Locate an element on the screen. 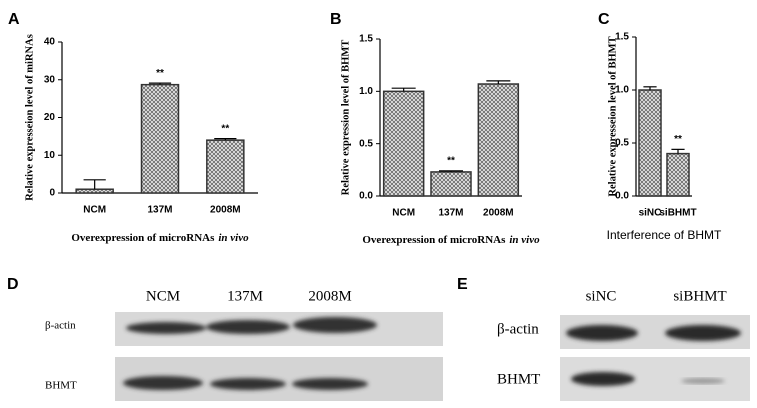  lane-label: 2008M is located at coordinates (329, 296).